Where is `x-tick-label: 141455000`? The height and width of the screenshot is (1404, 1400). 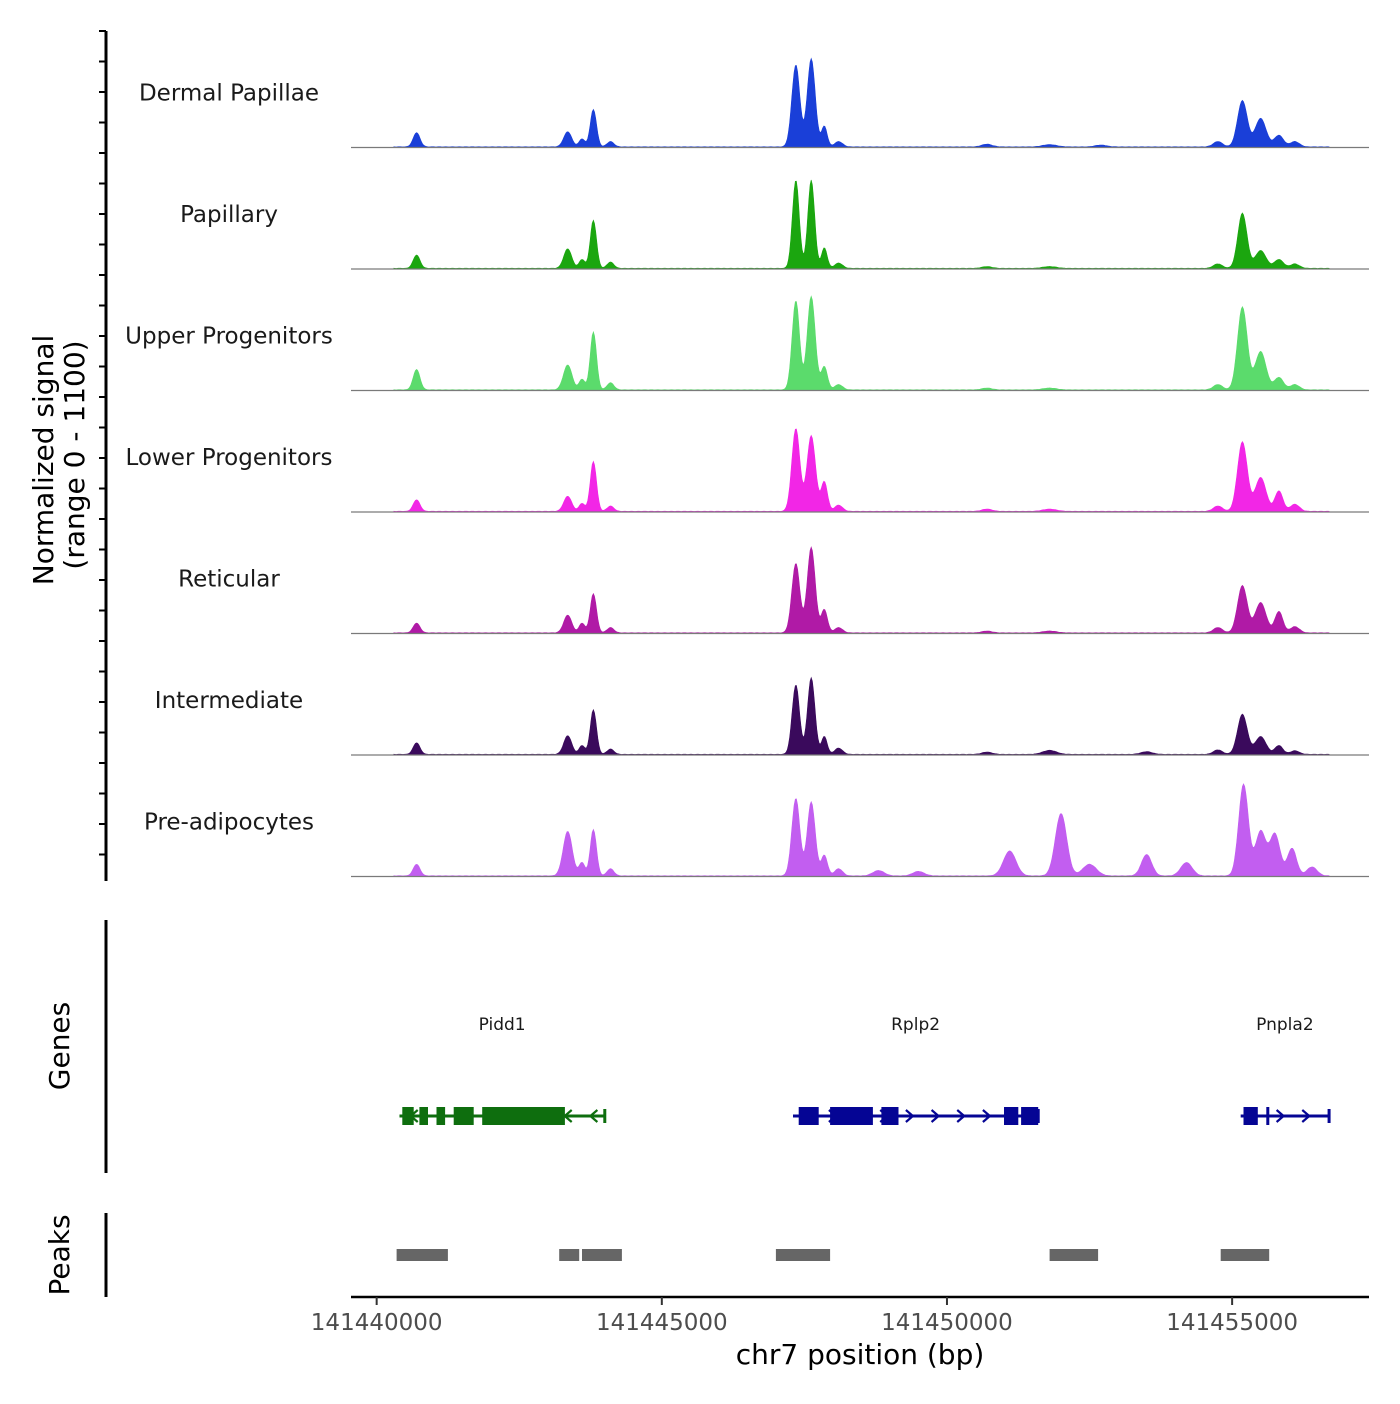 x-tick-label: 141455000 is located at coordinates (1232, 1323).